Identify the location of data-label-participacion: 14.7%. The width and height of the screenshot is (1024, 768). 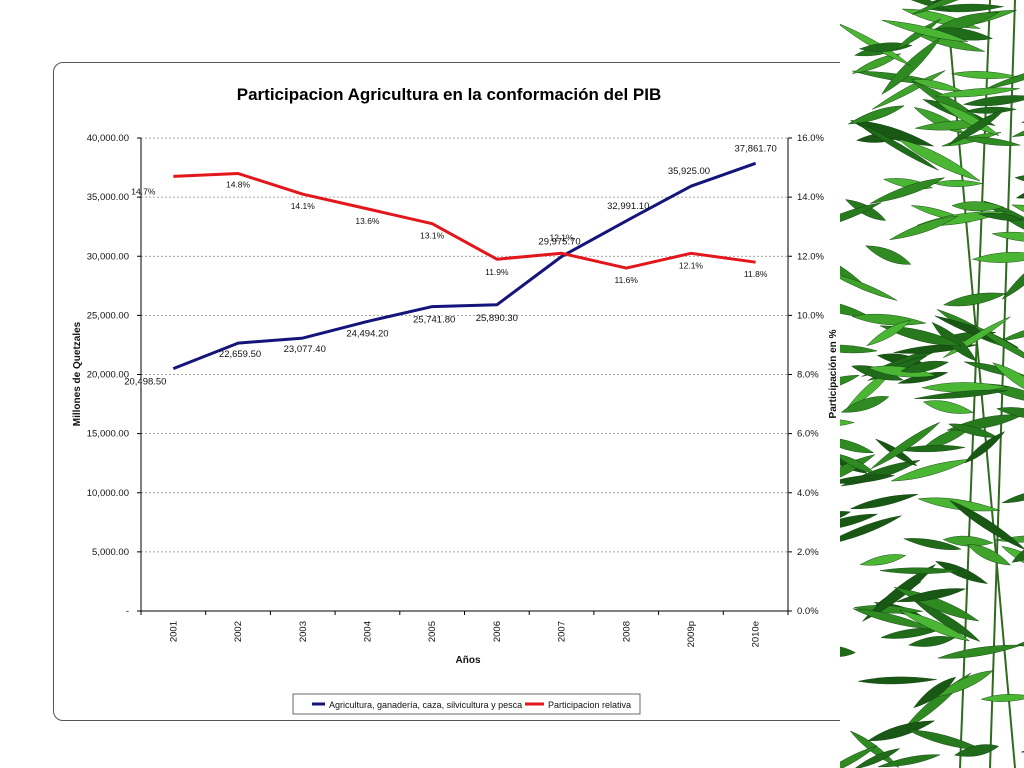
(143, 191).